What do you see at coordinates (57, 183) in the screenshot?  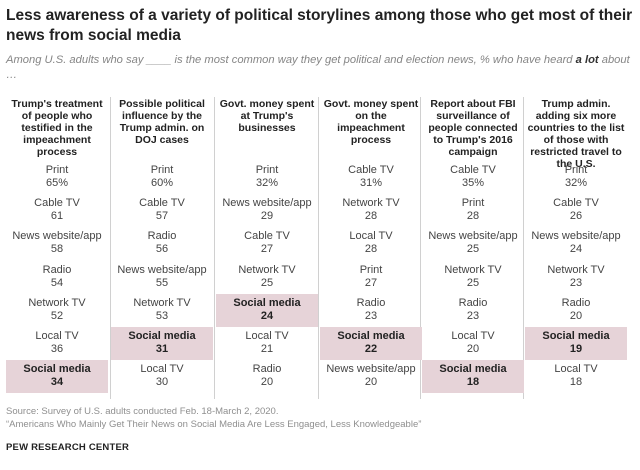 I see `percent-value: 65%` at bounding box center [57, 183].